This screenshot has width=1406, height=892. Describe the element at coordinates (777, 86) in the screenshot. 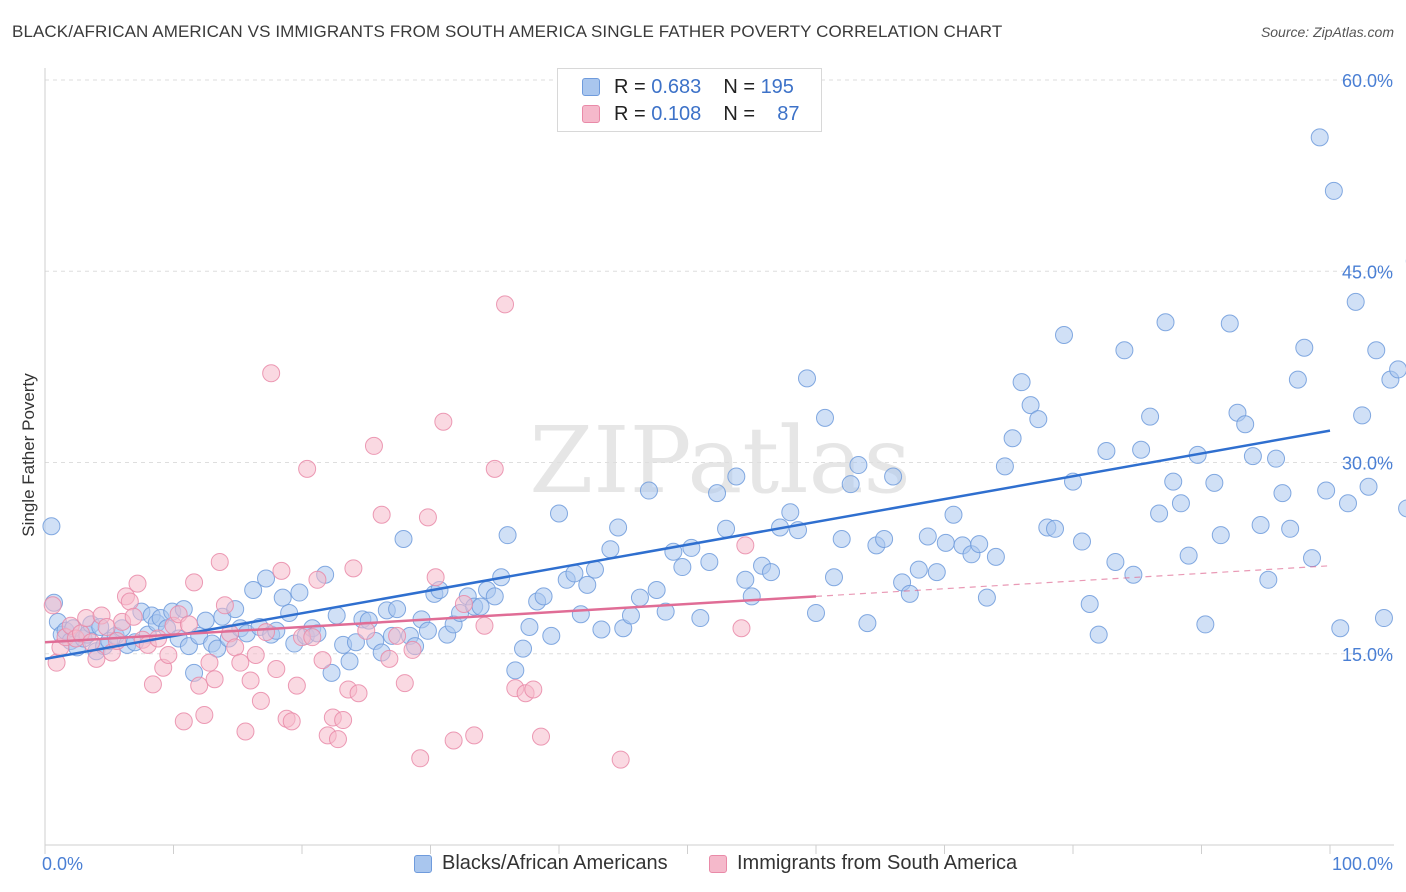

I see `n-value-blue: 195` at that location.